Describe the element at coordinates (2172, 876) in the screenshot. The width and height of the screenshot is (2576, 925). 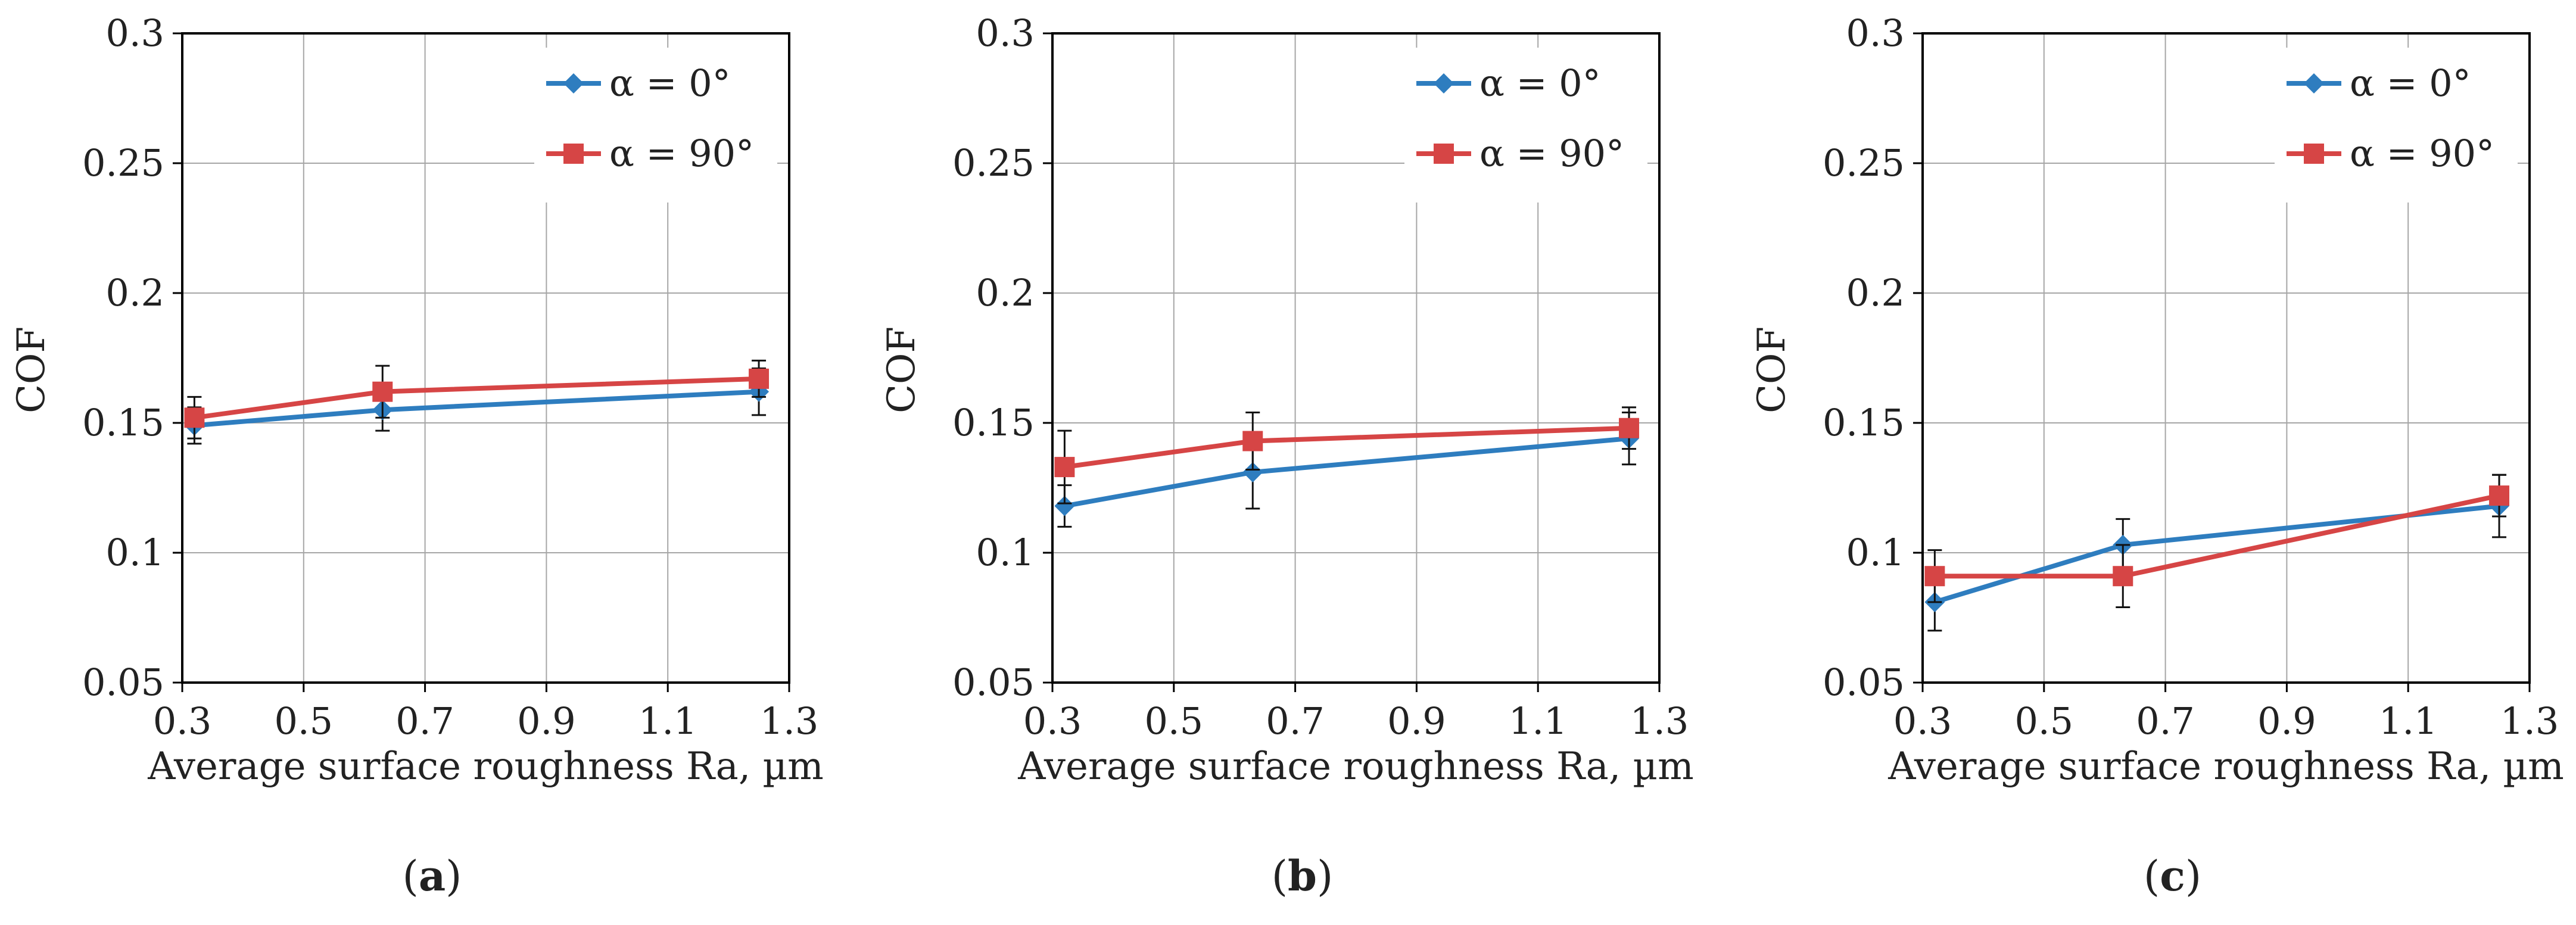
I see `panel-label: (c)` at that location.